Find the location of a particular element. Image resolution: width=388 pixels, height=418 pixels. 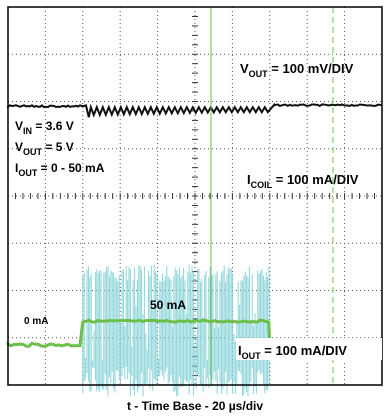

vout-trace is located at coordinates (195, 110).